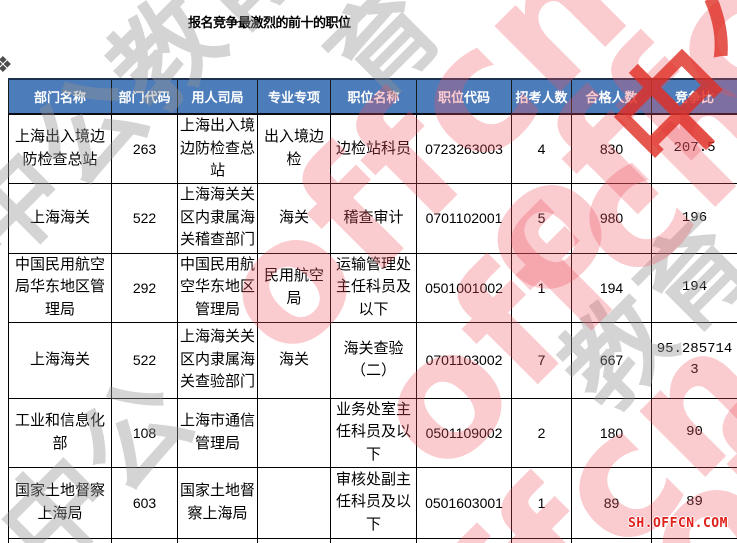 Image resolution: width=737 pixels, height=543 pixels. What do you see at coordinates (217, 96) in the screenshot?
I see `column-header-employing-bureau: 用人司局` at bounding box center [217, 96].